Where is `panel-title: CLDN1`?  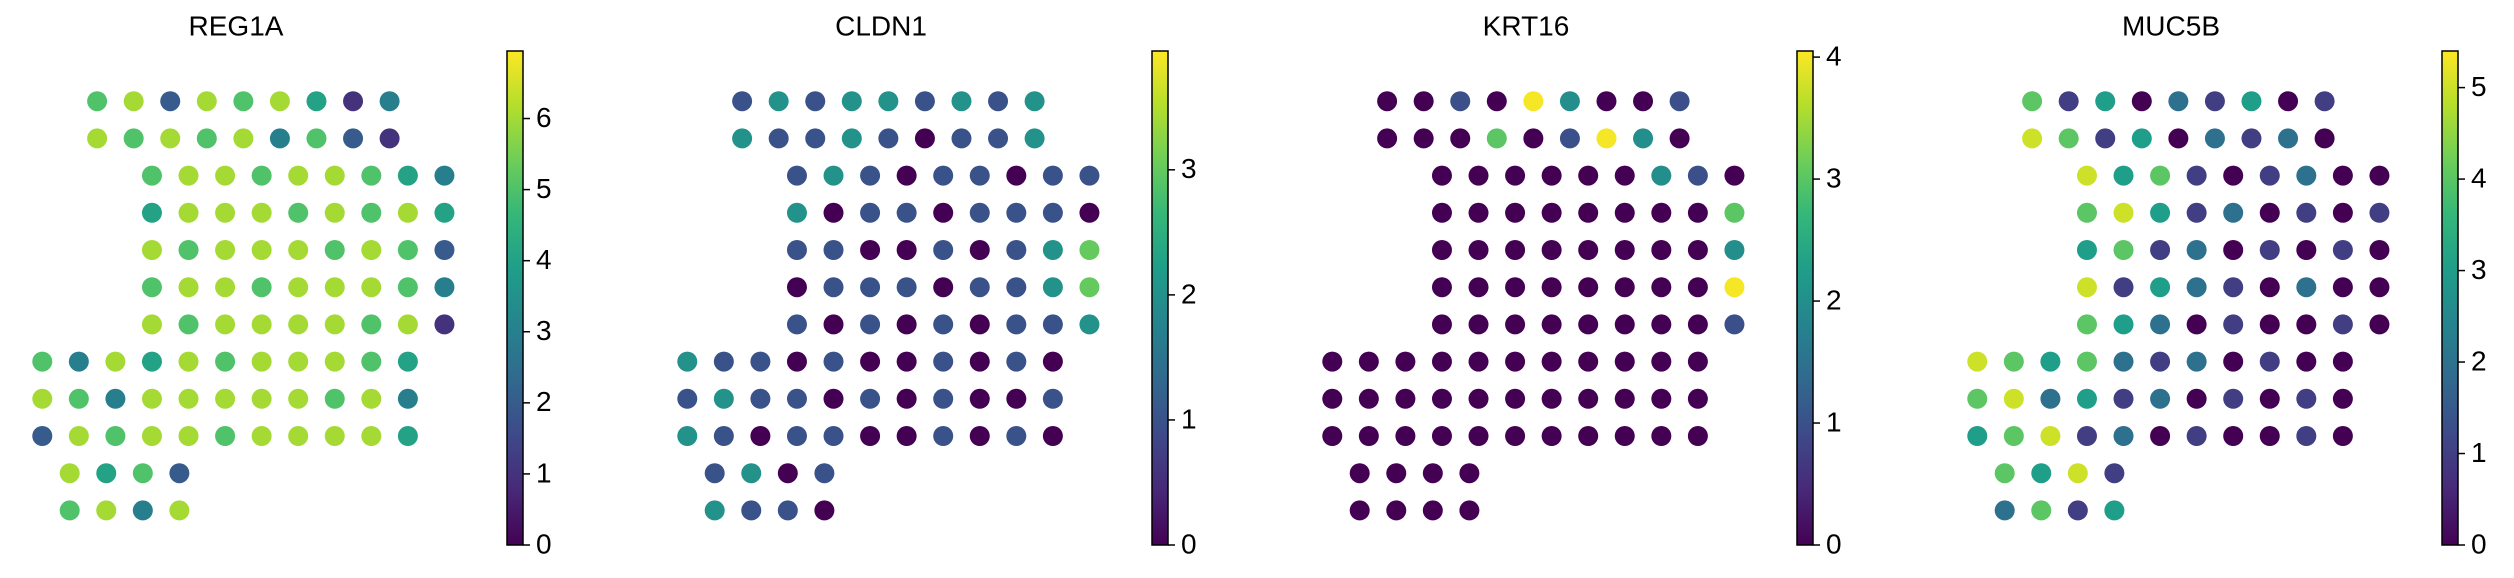
panel-title: CLDN1 is located at coordinates (881, 25).